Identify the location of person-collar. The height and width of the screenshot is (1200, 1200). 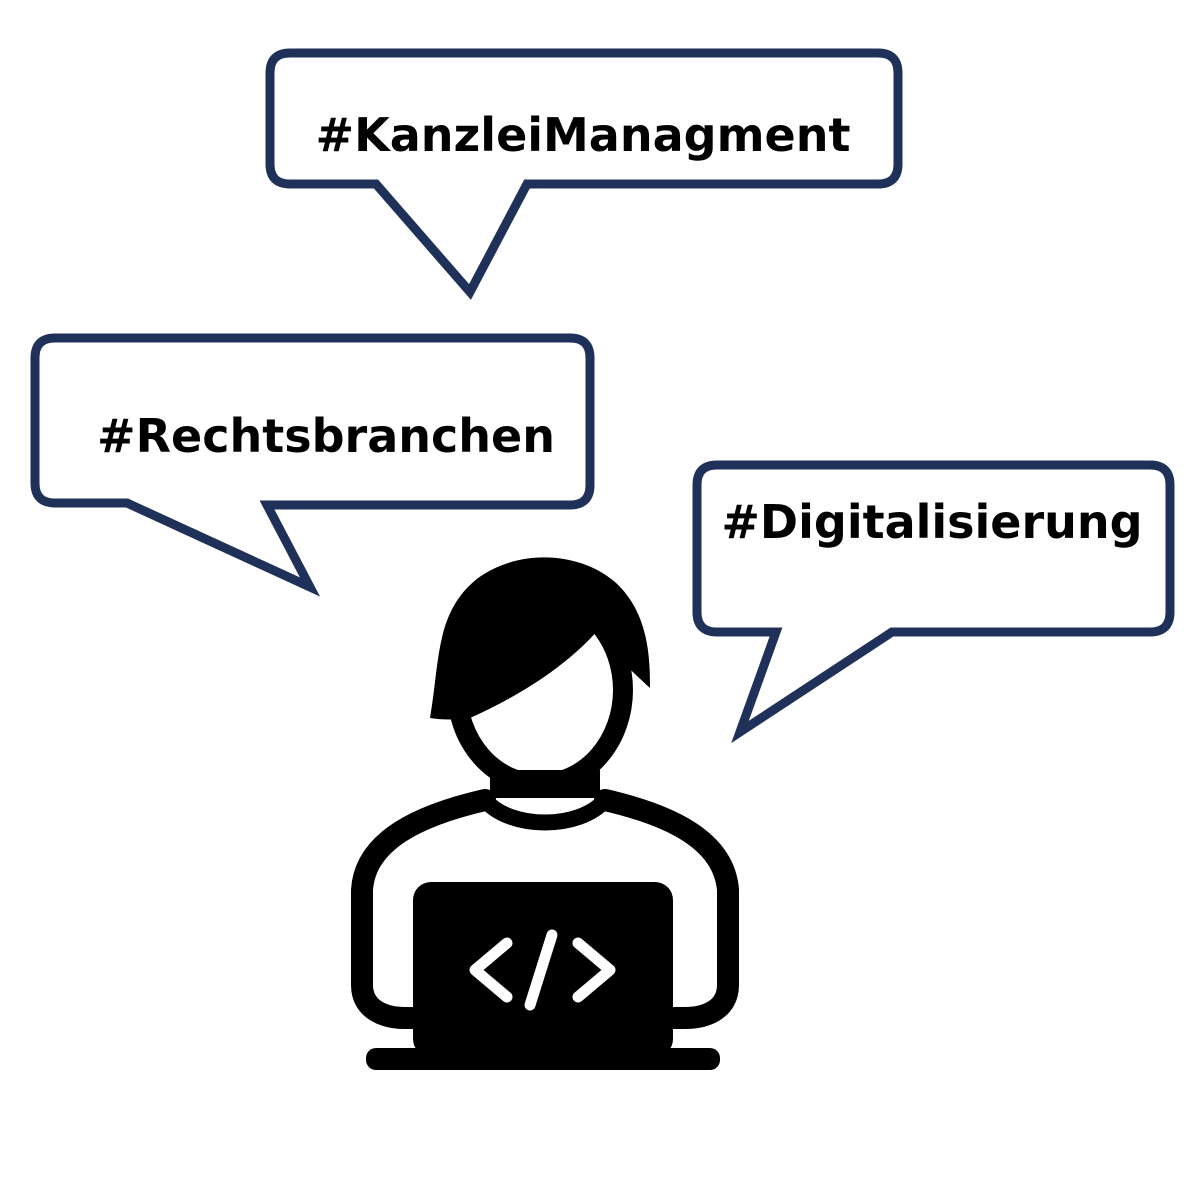
(545, 811).